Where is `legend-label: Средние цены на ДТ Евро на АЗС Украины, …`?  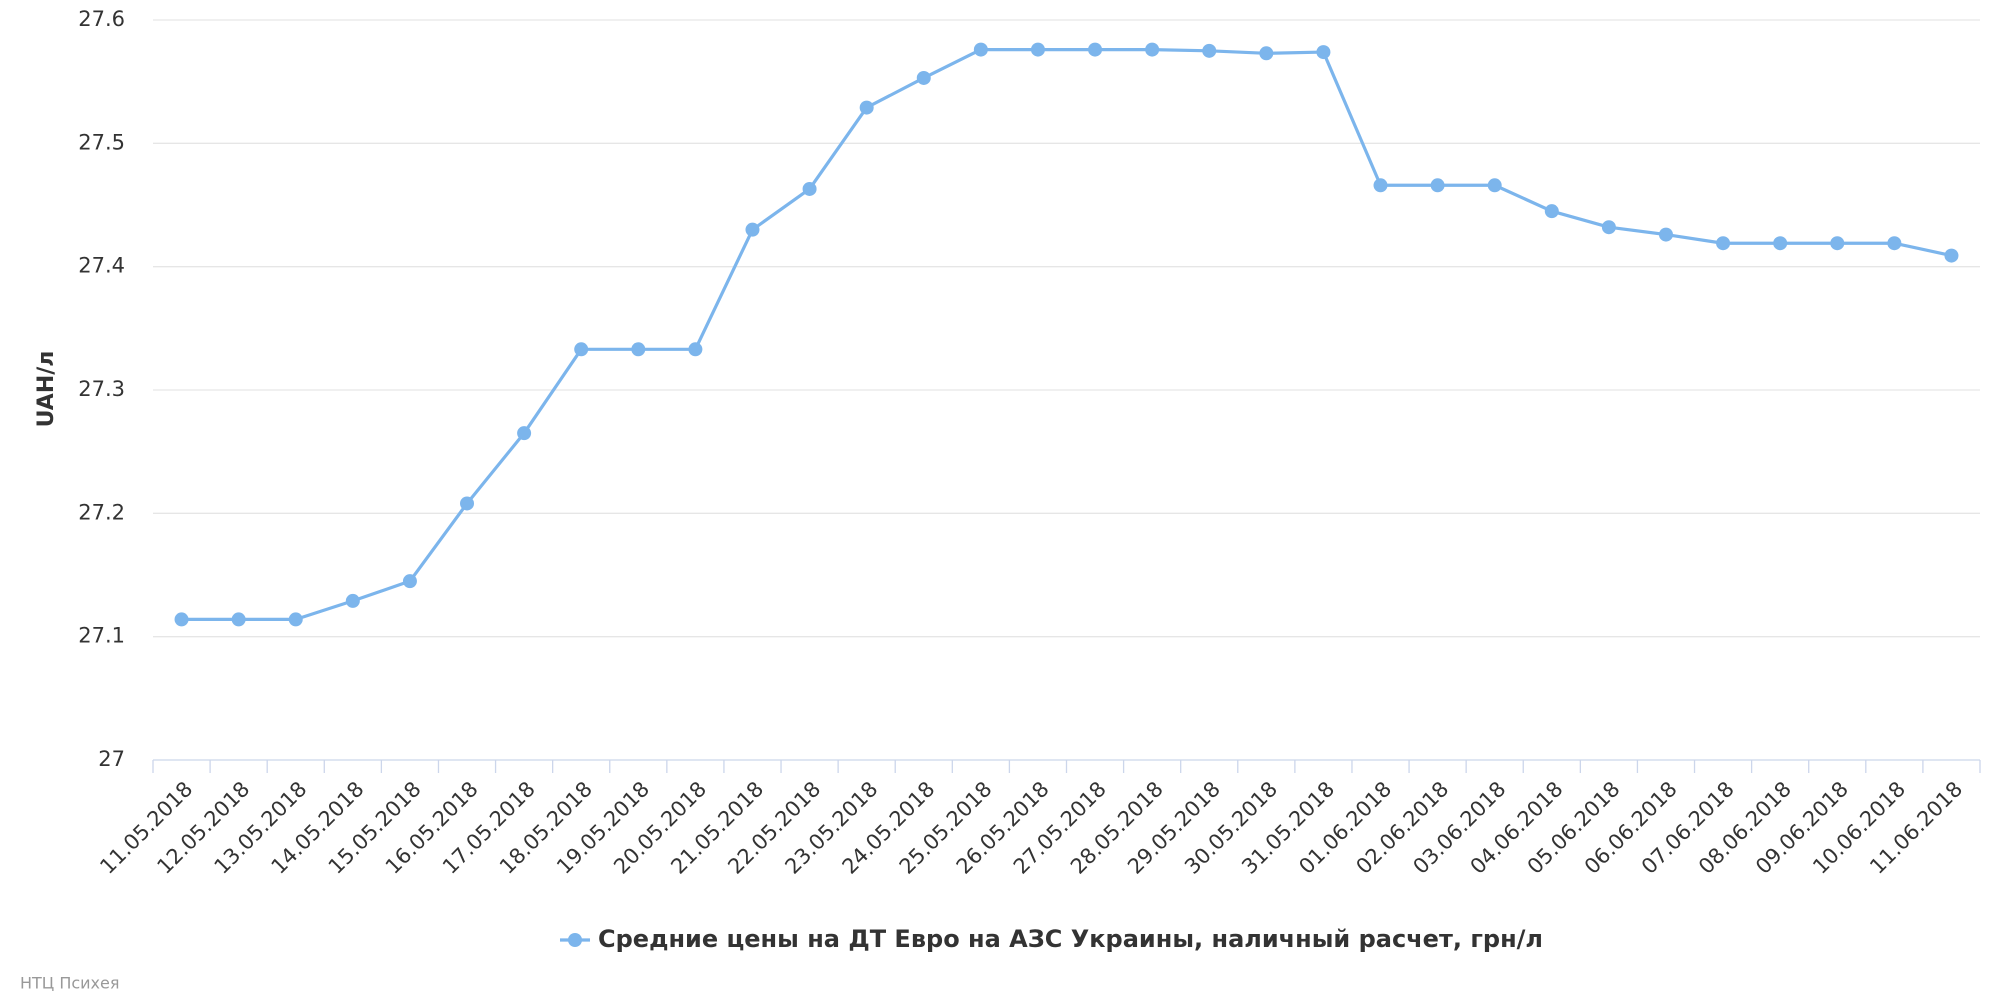
legend-label: Средние цены на ДТ Евро на АЗС Украины, … is located at coordinates (1070, 939).